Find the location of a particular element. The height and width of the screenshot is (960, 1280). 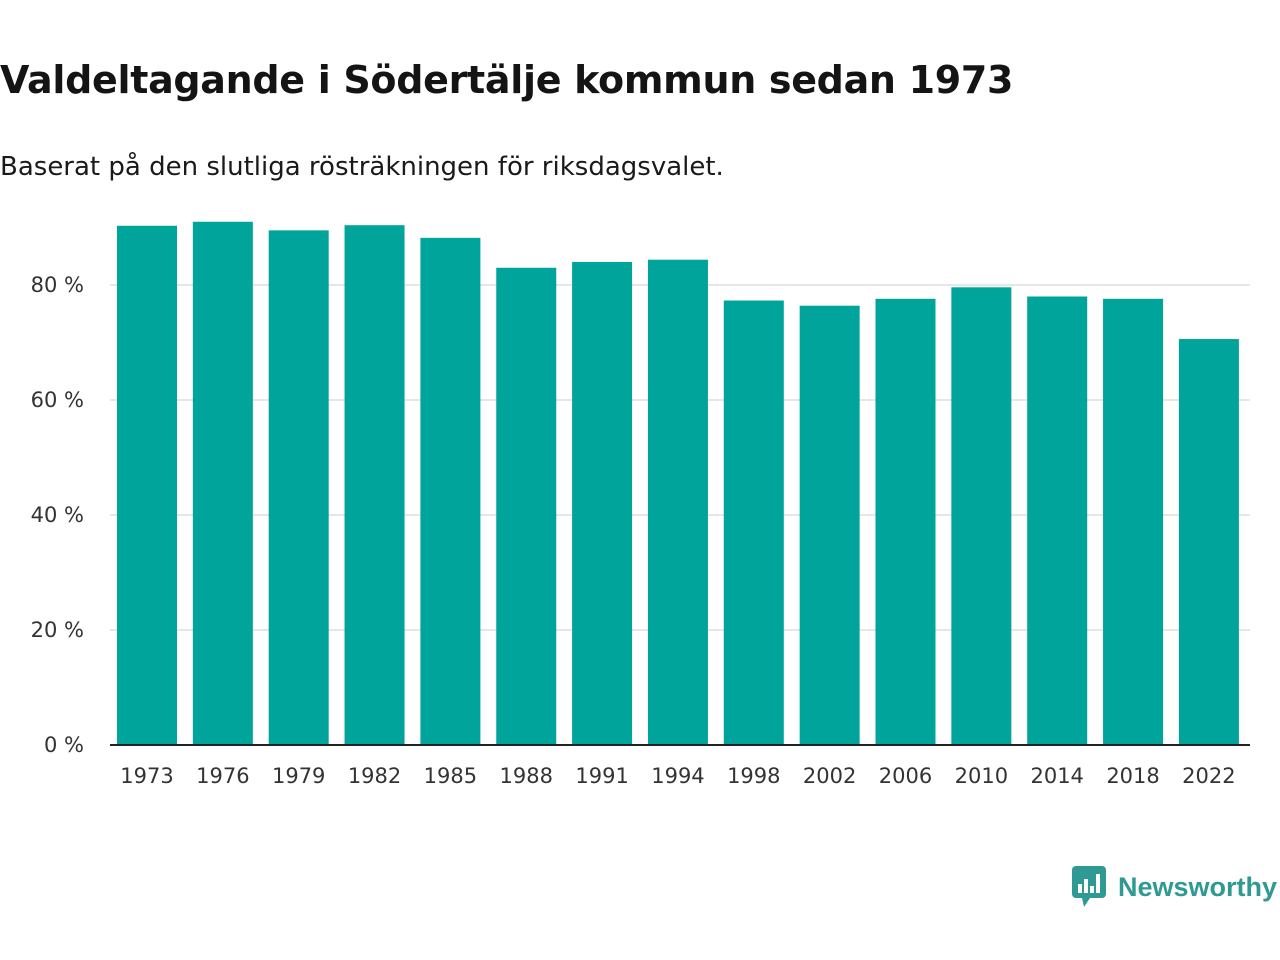

bar-2022 is located at coordinates (1208, 542).